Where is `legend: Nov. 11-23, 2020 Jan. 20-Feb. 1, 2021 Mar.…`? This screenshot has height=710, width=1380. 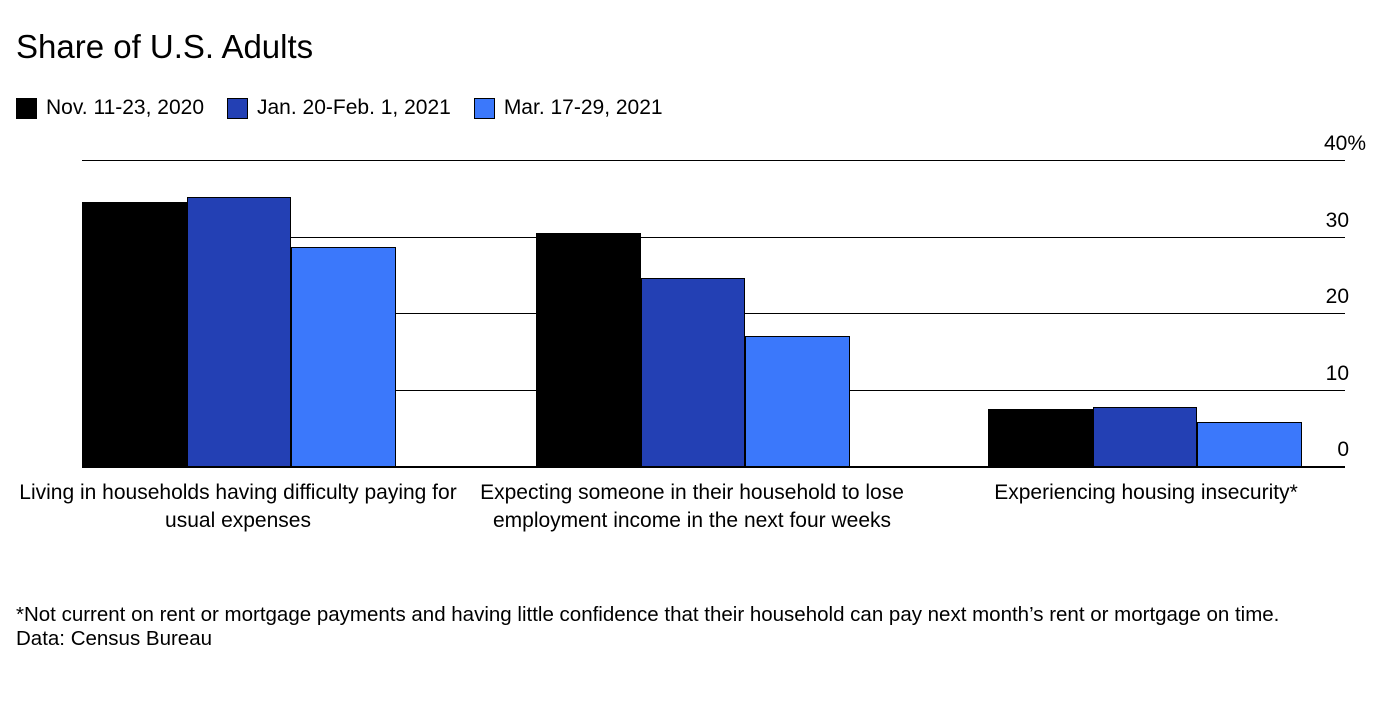
legend: Nov. 11-23, 2020 Jan. 20-Feb. 1, 2021 Mar.… is located at coordinates (339, 108).